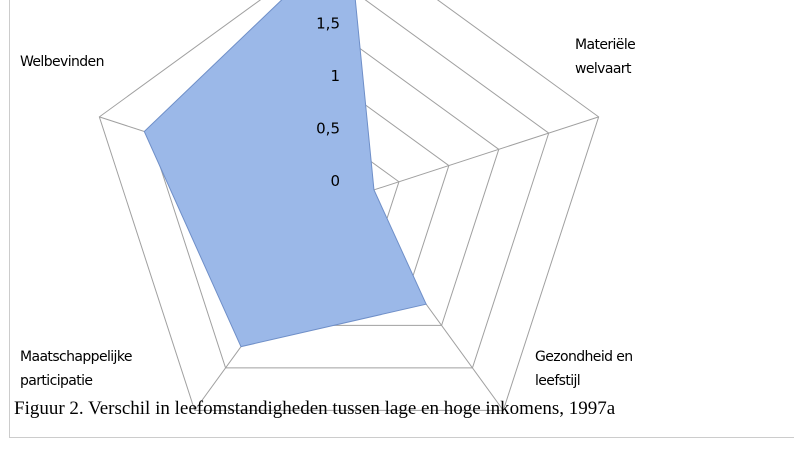 This screenshot has height=457, width=794. I want to click on r-tick-label: 1, so click(335, 76).